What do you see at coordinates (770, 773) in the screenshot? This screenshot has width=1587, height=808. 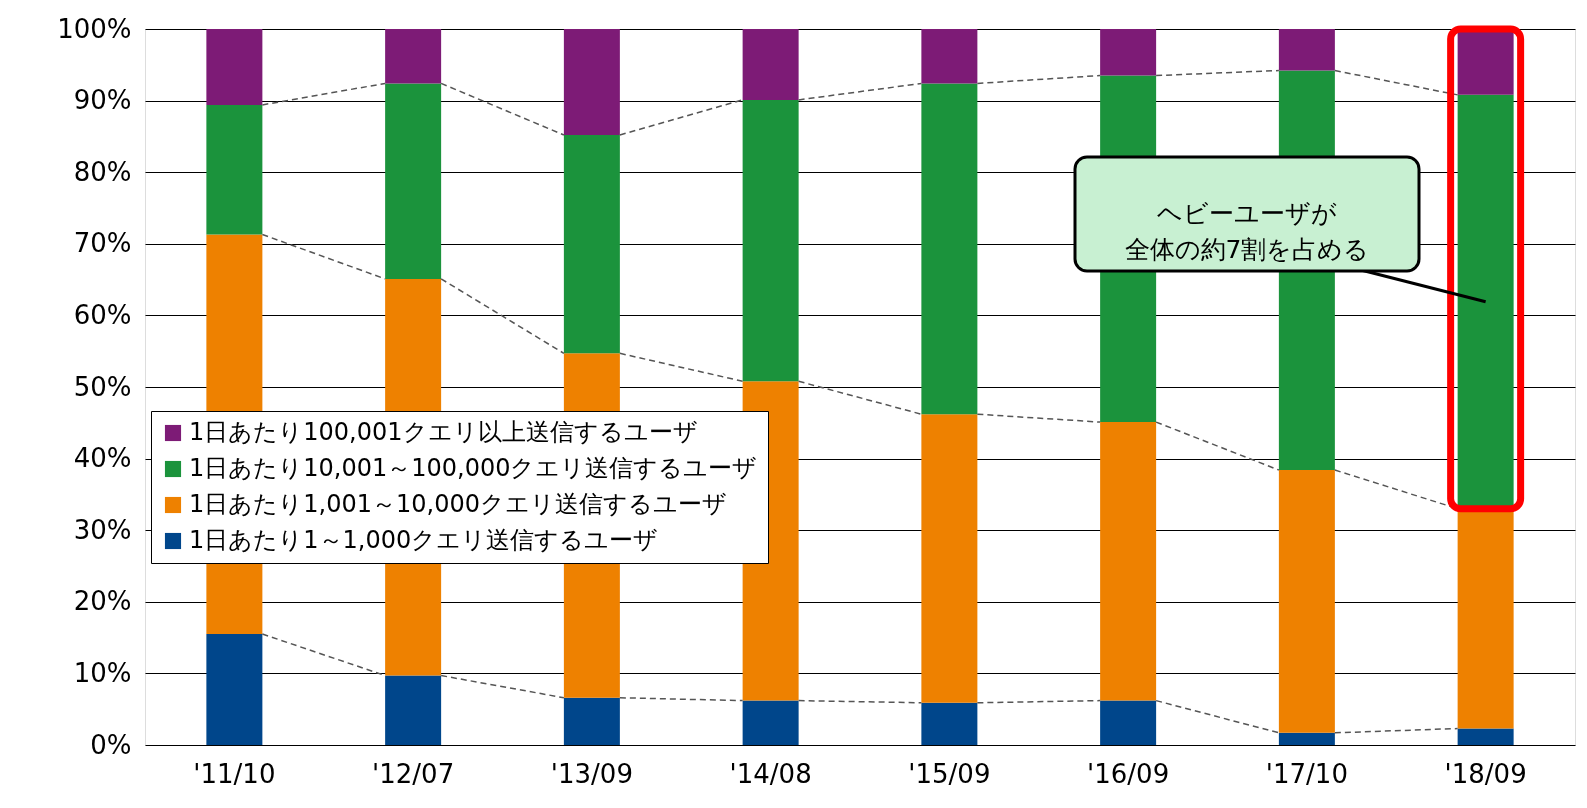 I see `x-tick-label: '14/08` at bounding box center [770, 773].